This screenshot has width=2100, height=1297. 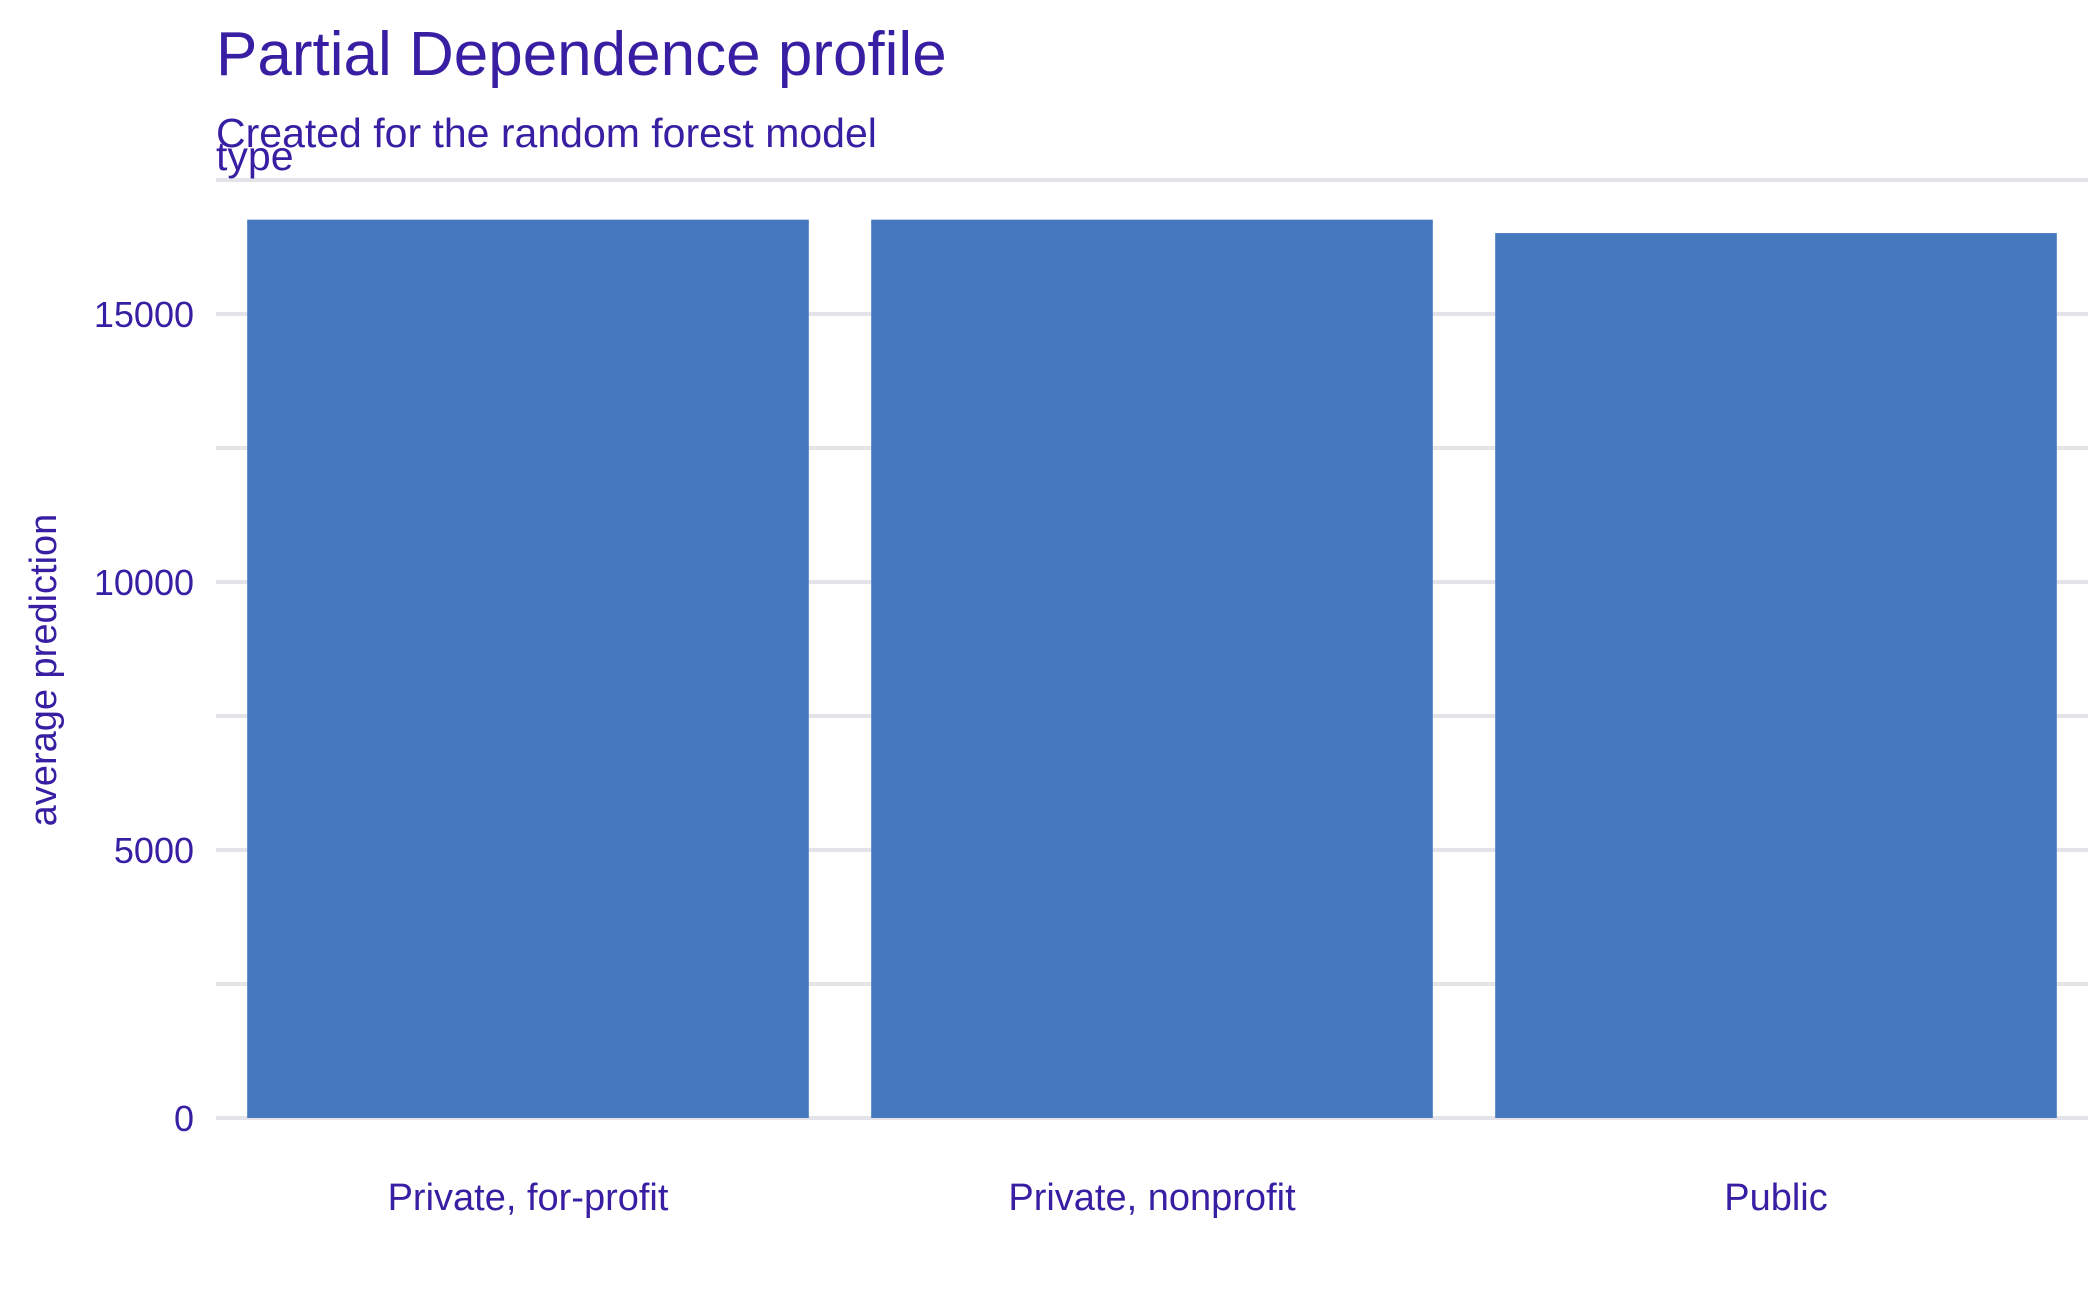 I want to click on y-tick-label: 5000, so click(x=154, y=850).